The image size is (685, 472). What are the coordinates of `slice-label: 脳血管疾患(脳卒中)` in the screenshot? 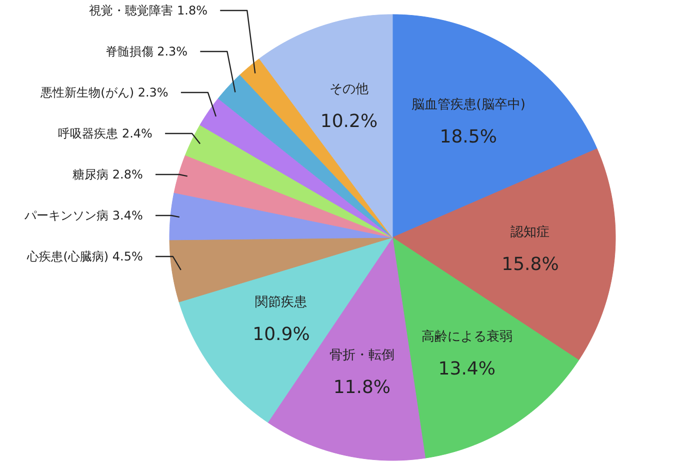 It's located at (468, 104).